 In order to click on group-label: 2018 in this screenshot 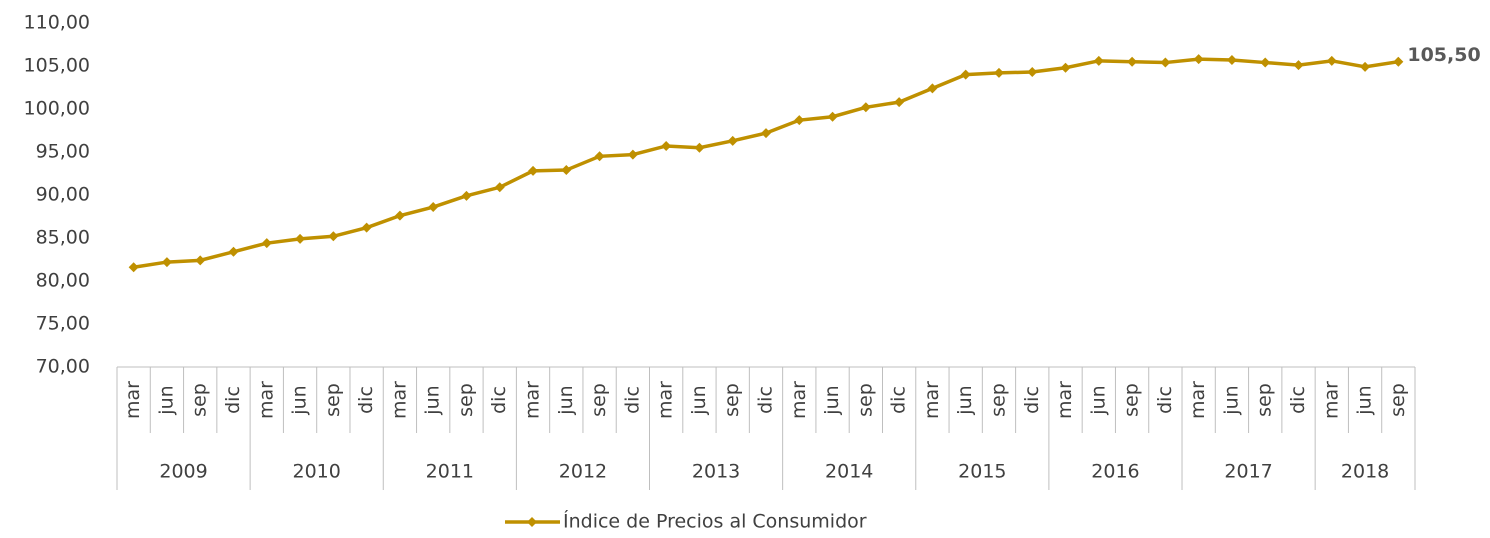, I will do `click(1365, 472)`.